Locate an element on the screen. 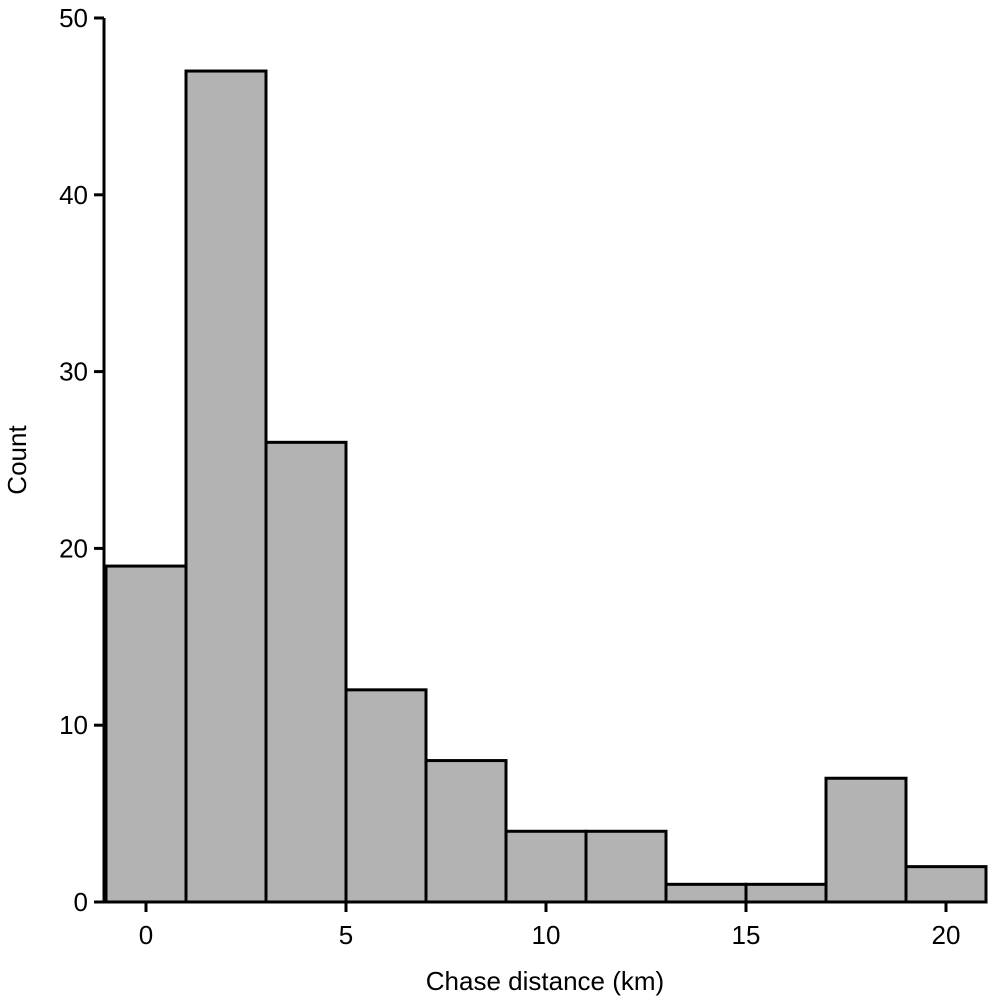  y-tick-label: 40 is located at coordinates (73, 195).